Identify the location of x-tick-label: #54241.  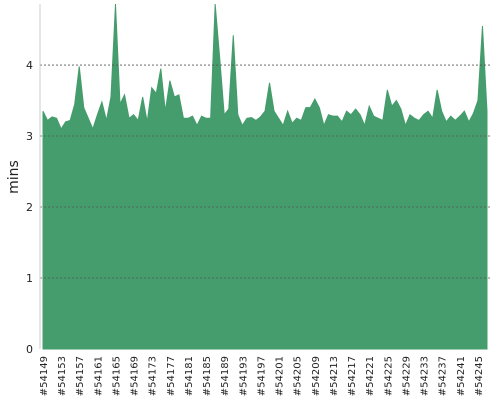
(461, 376).